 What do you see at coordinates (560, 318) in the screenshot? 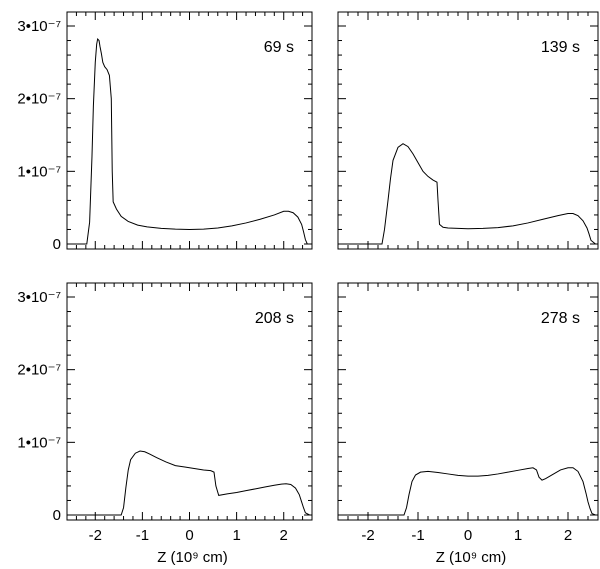
I see `panel-time-label: 278 s` at bounding box center [560, 318].